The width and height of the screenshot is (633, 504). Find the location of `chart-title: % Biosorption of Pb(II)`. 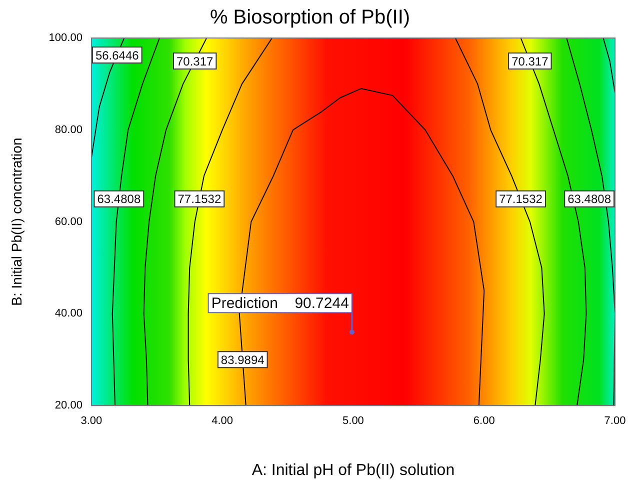

chart-title: % Biosorption of Pb(II) is located at coordinates (310, 17).